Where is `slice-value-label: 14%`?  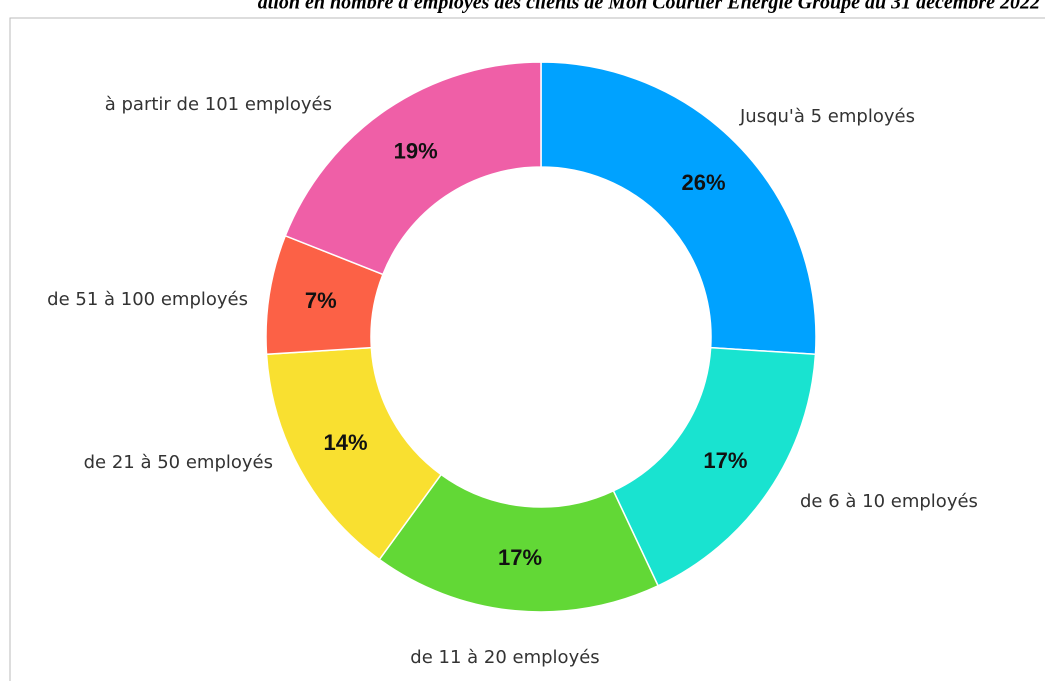
slice-value-label: 14% is located at coordinates (346, 442).